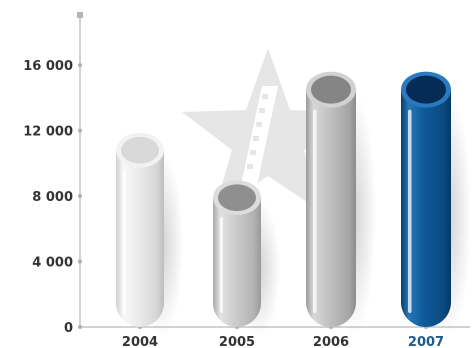 The height and width of the screenshot is (348, 476). What do you see at coordinates (68, 328) in the screenshot?
I see `y-tick-label: 0` at bounding box center [68, 328].